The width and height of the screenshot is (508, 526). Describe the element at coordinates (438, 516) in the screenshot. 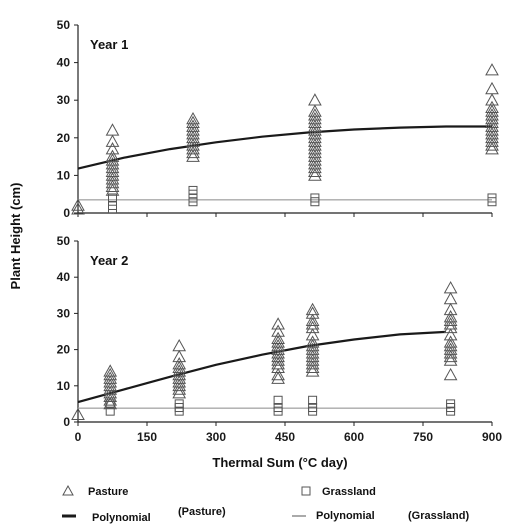

I see `legend-label-fit-grassland-paren: (Grassland)` at that location.